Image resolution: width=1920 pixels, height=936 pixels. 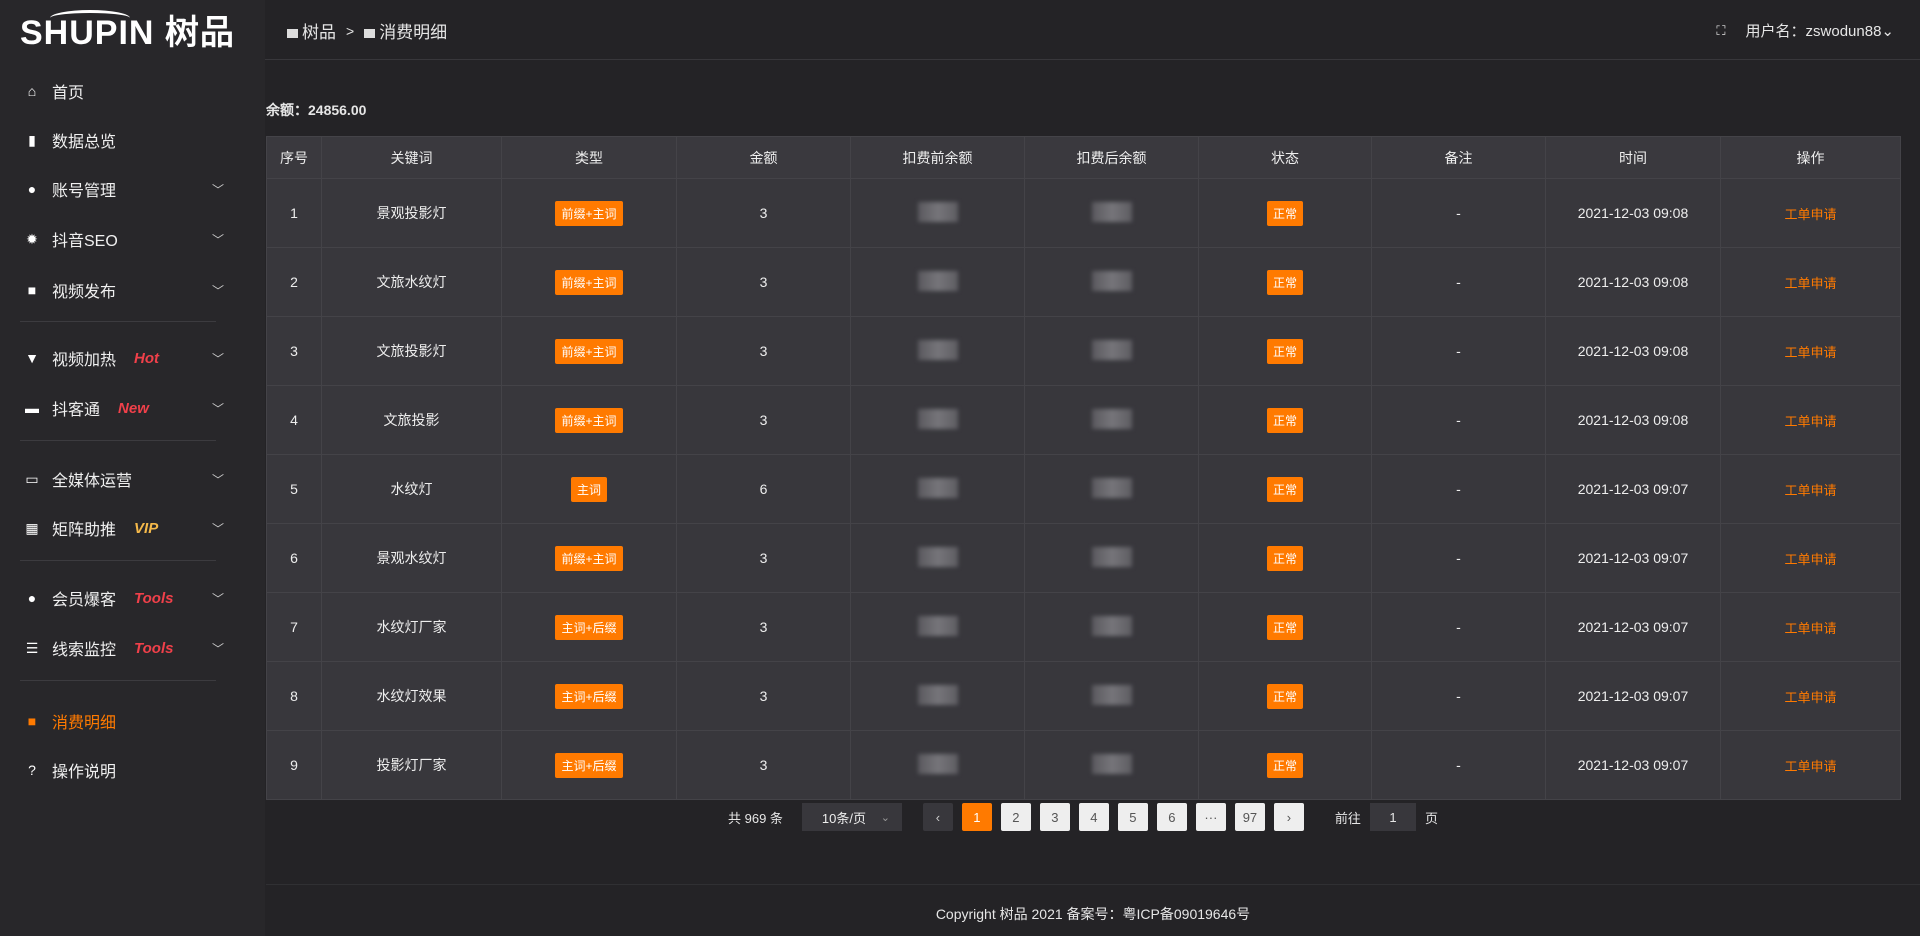 I want to click on chevron-down-icon: ⌄, so click(x=885, y=817).